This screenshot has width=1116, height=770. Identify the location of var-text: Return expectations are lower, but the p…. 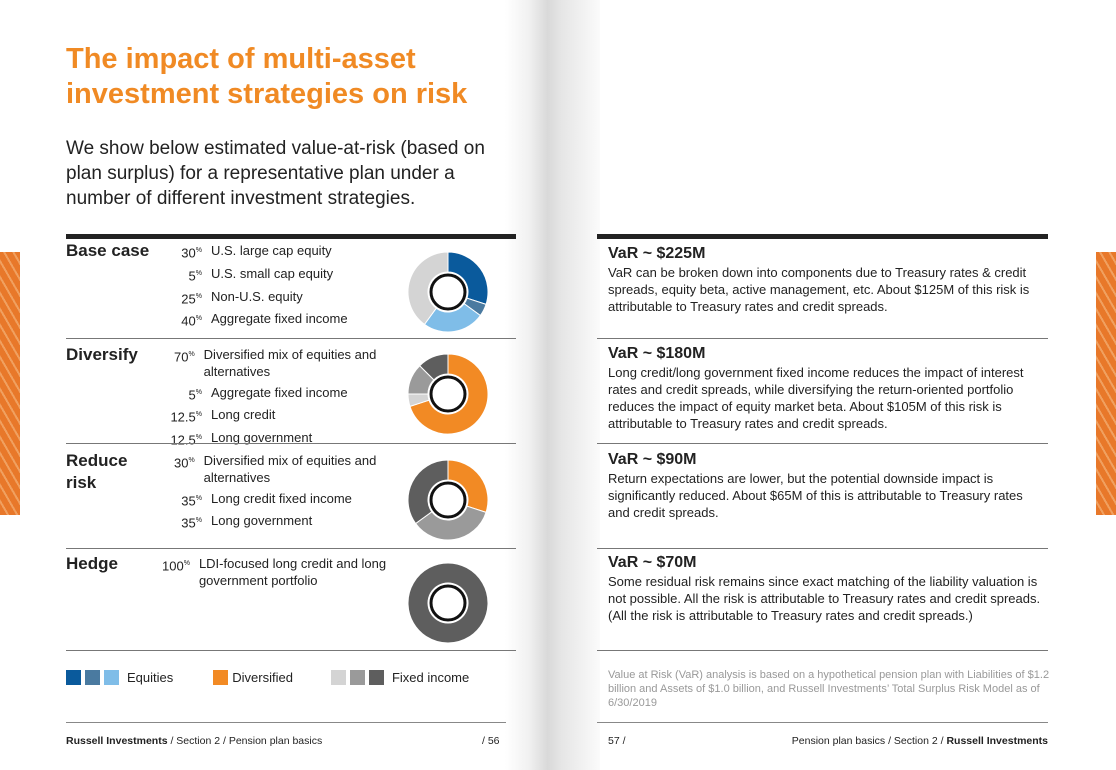
(815, 495).